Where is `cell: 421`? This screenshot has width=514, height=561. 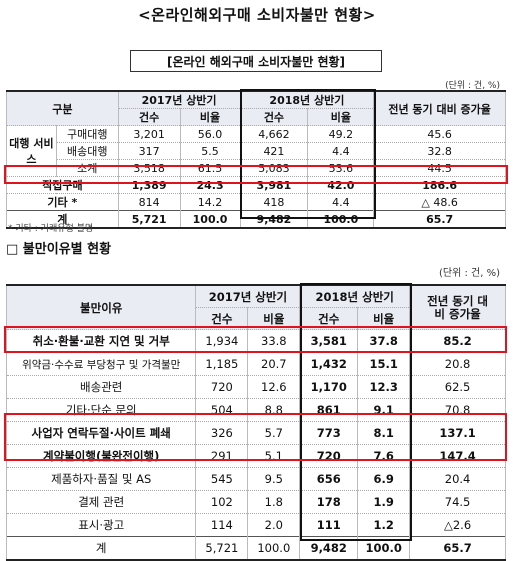
cell: 421 is located at coordinates (274, 151).